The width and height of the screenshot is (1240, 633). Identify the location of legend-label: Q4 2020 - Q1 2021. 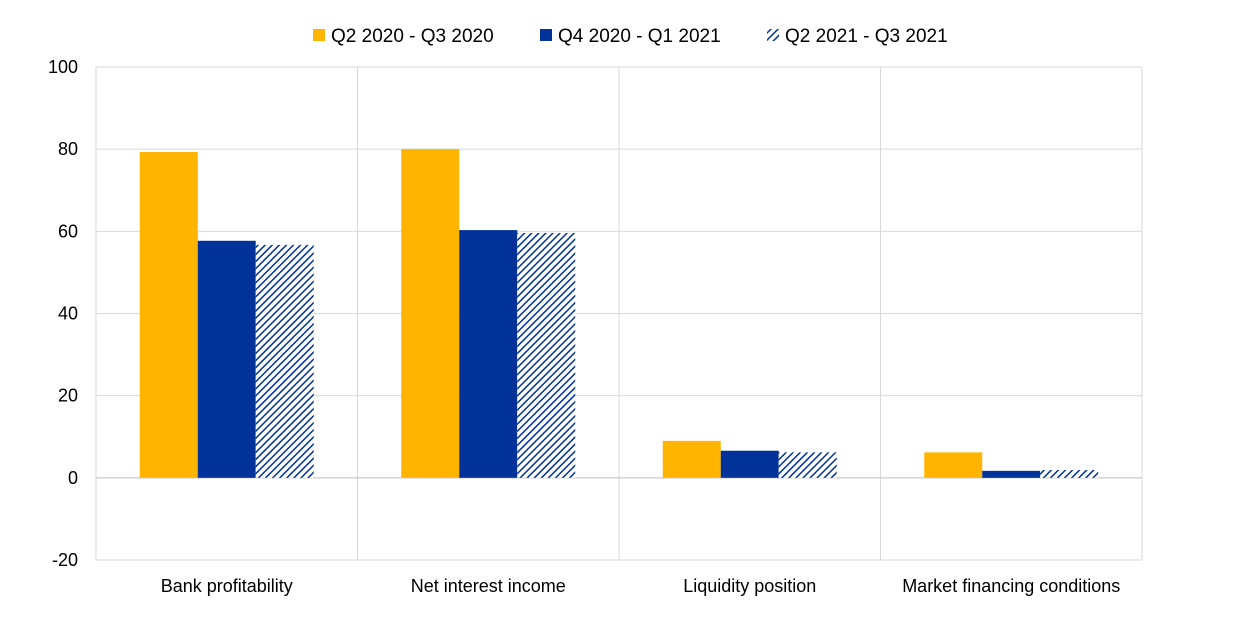
(639, 36).